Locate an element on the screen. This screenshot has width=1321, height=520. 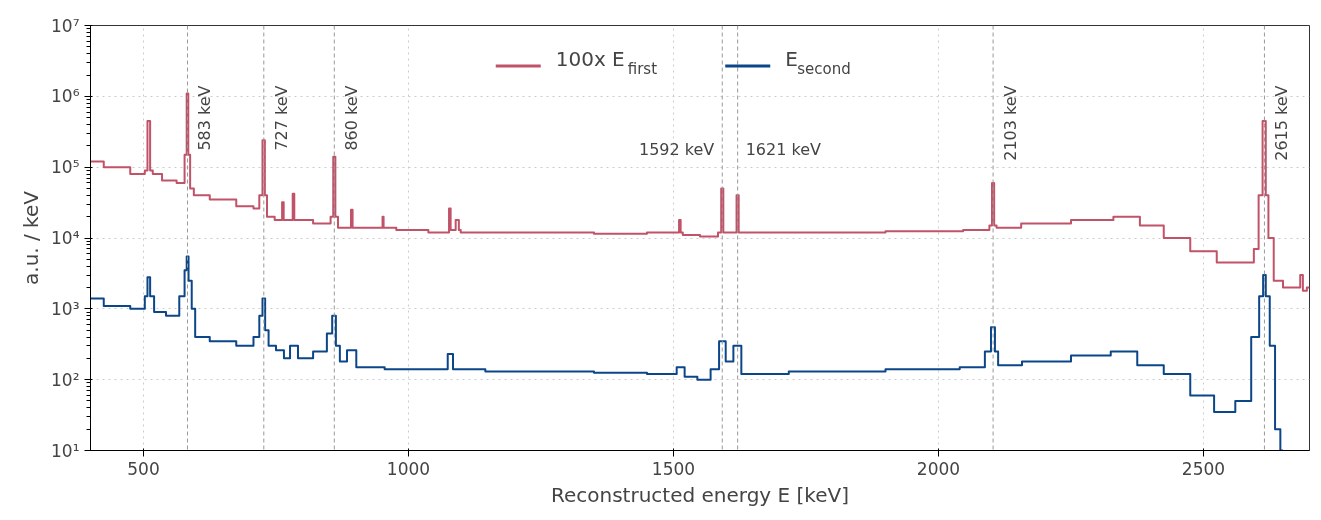
y-tick-label: 10⁵ is located at coordinates (65, 167).